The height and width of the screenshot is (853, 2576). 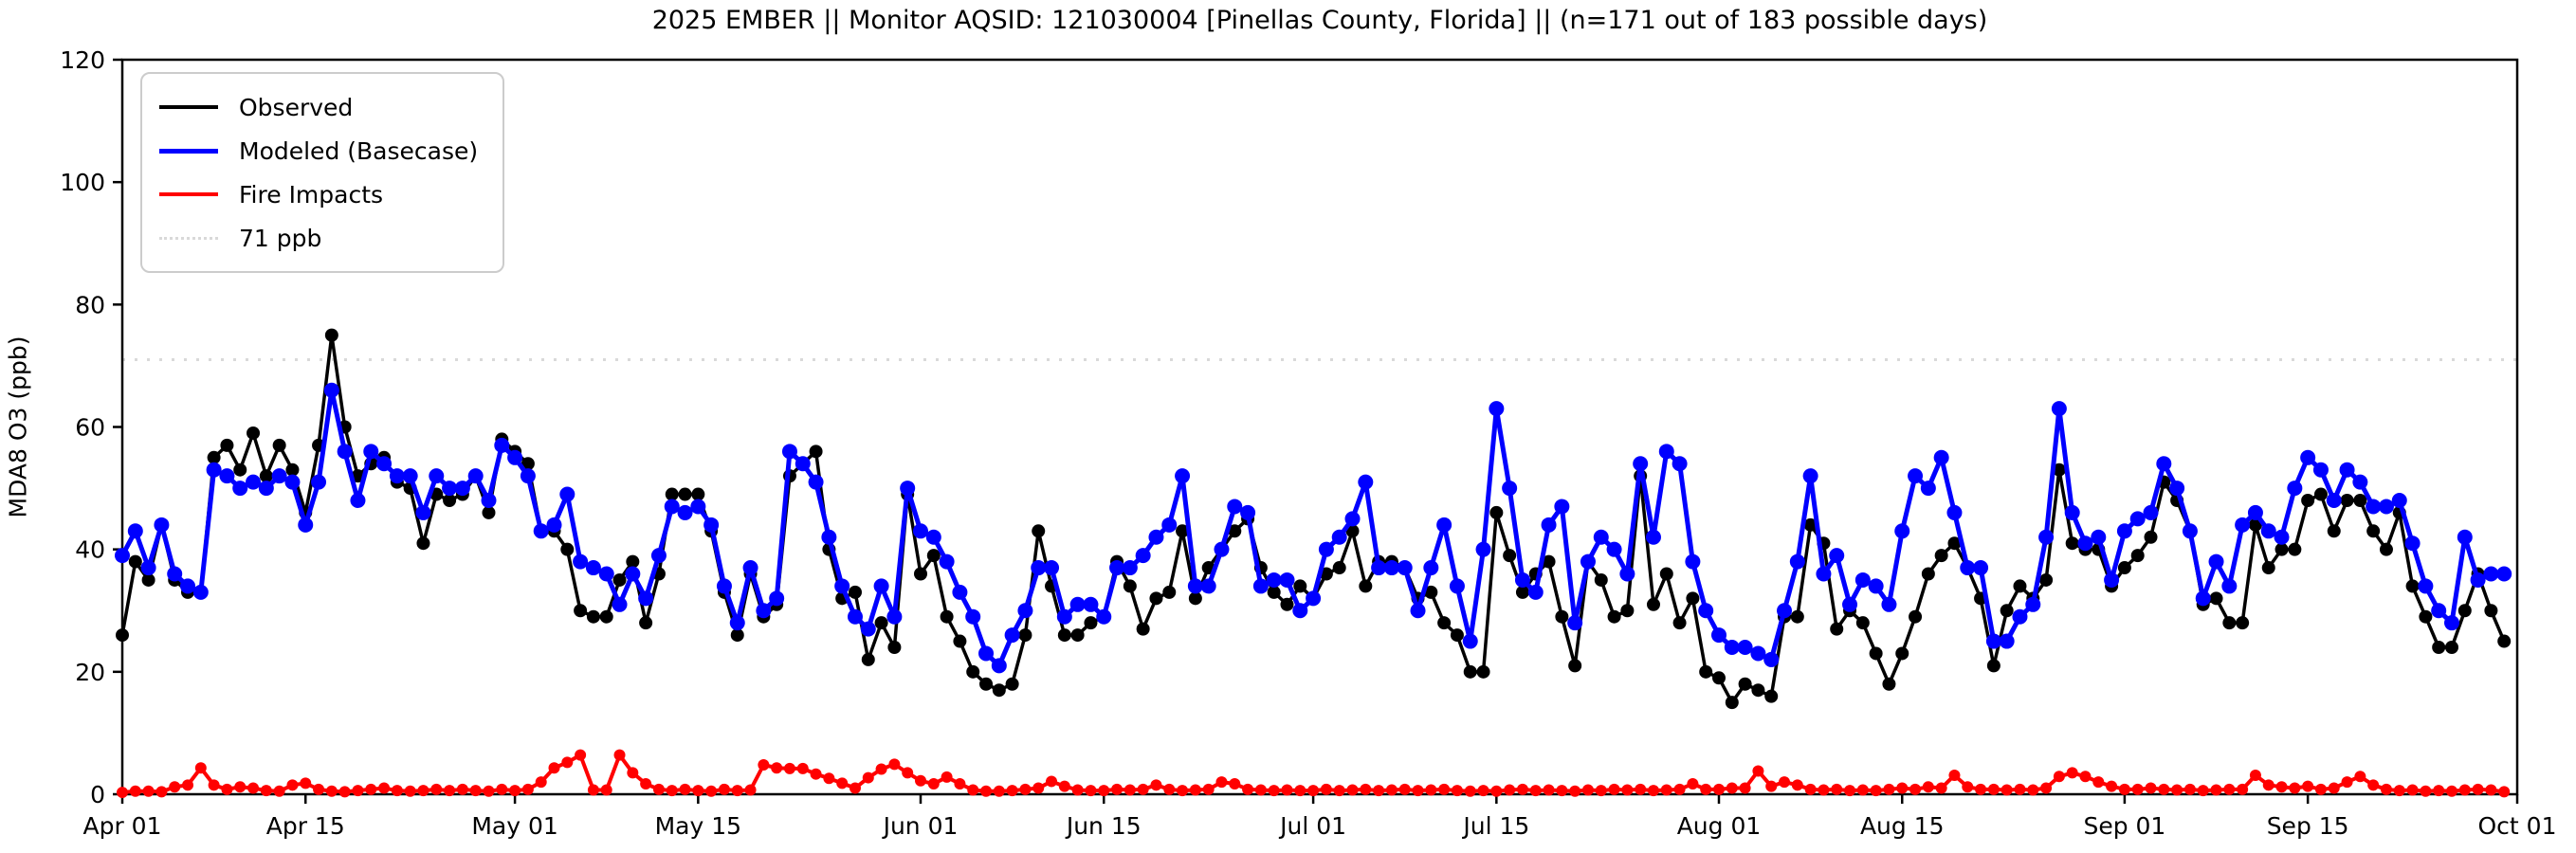 I want to click on y-tick-label: 20, so click(x=90, y=672).